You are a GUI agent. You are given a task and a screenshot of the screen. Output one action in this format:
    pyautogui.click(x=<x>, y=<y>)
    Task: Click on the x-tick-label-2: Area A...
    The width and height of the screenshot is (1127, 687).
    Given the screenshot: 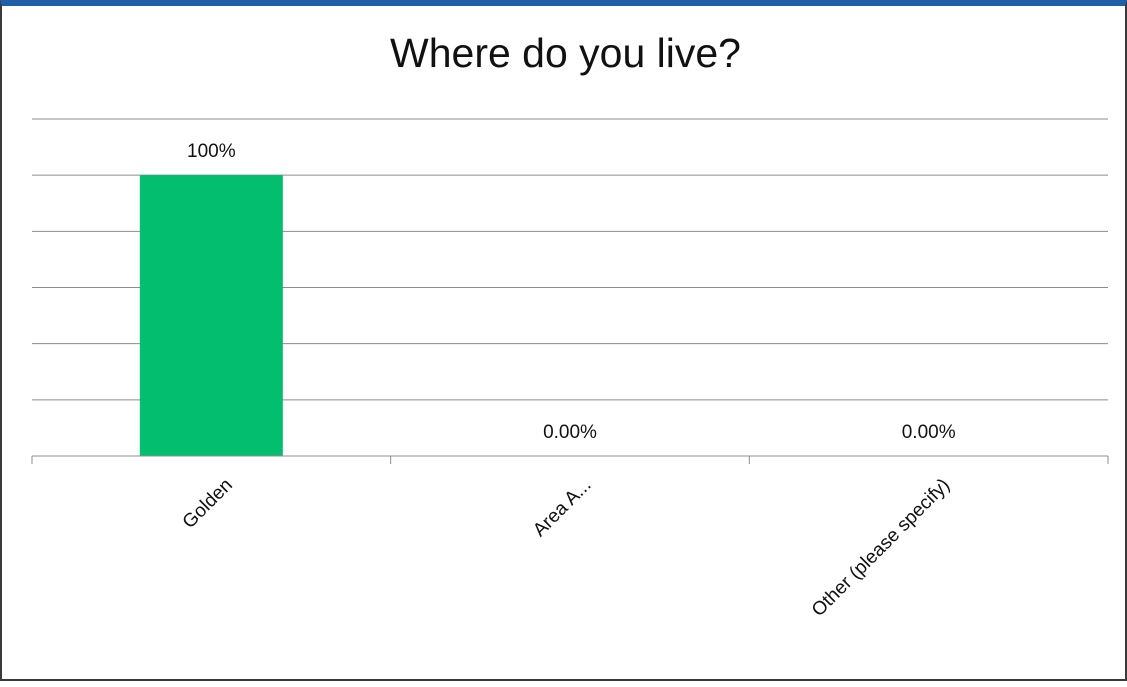 What is the action you would take?
    pyautogui.click(x=562, y=508)
    